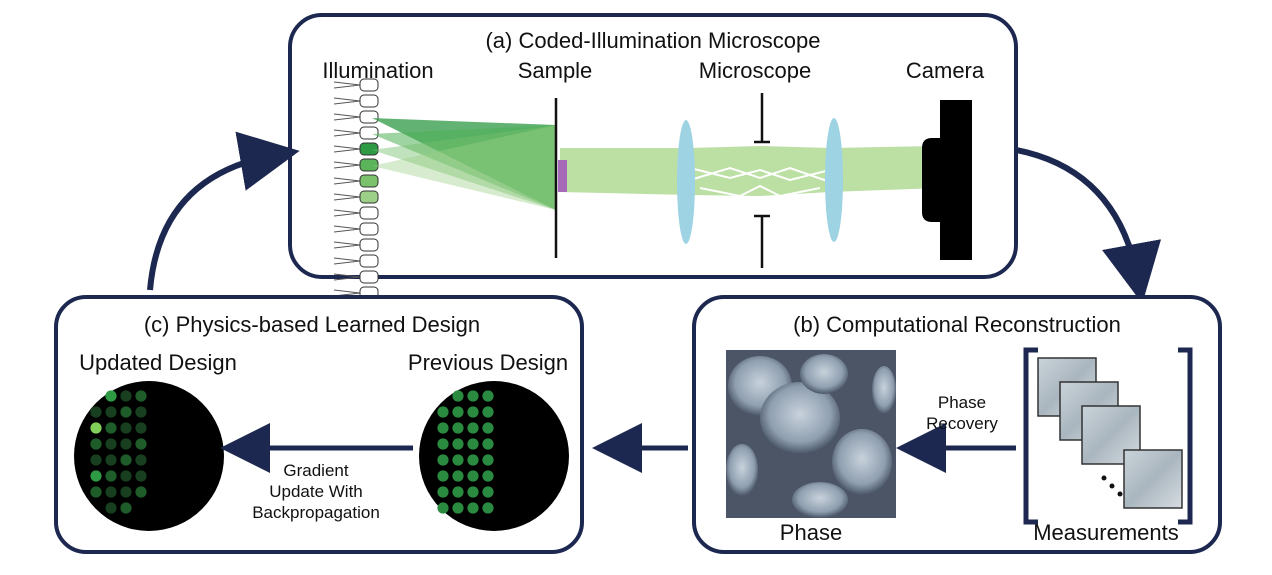  I want to click on updated-design-leds, so click(118, 452).